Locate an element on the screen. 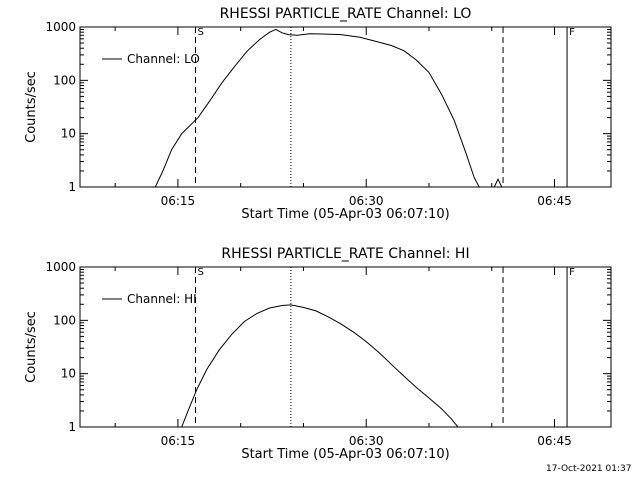 This screenshot has height=480, width=640. chart-title: RHESSI PARTICLE_RATE Channel: LO is located at coordinates (346, 14).